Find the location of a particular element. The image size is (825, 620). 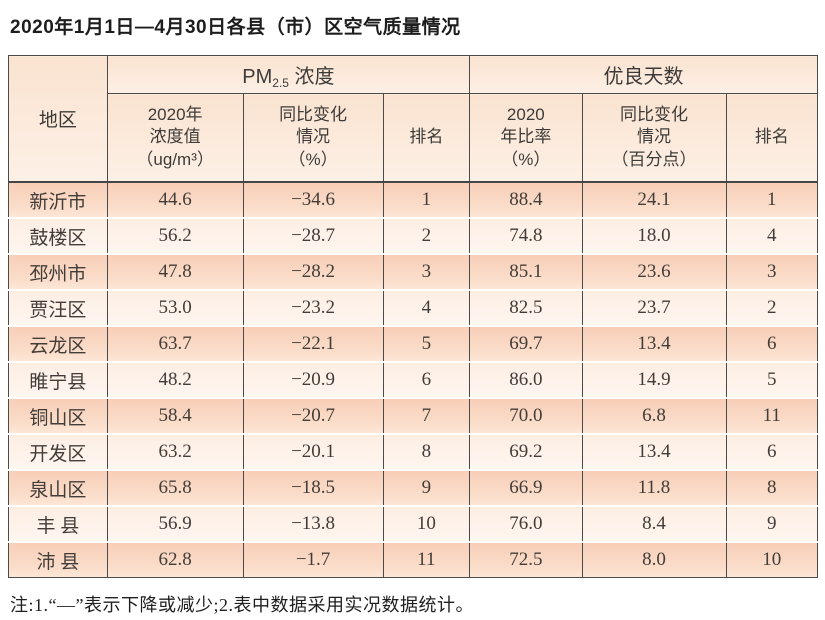

table-row: 铜山区 58.4 −20.7 7 70.0 6.8 11 is located at coordinates (413, 416).